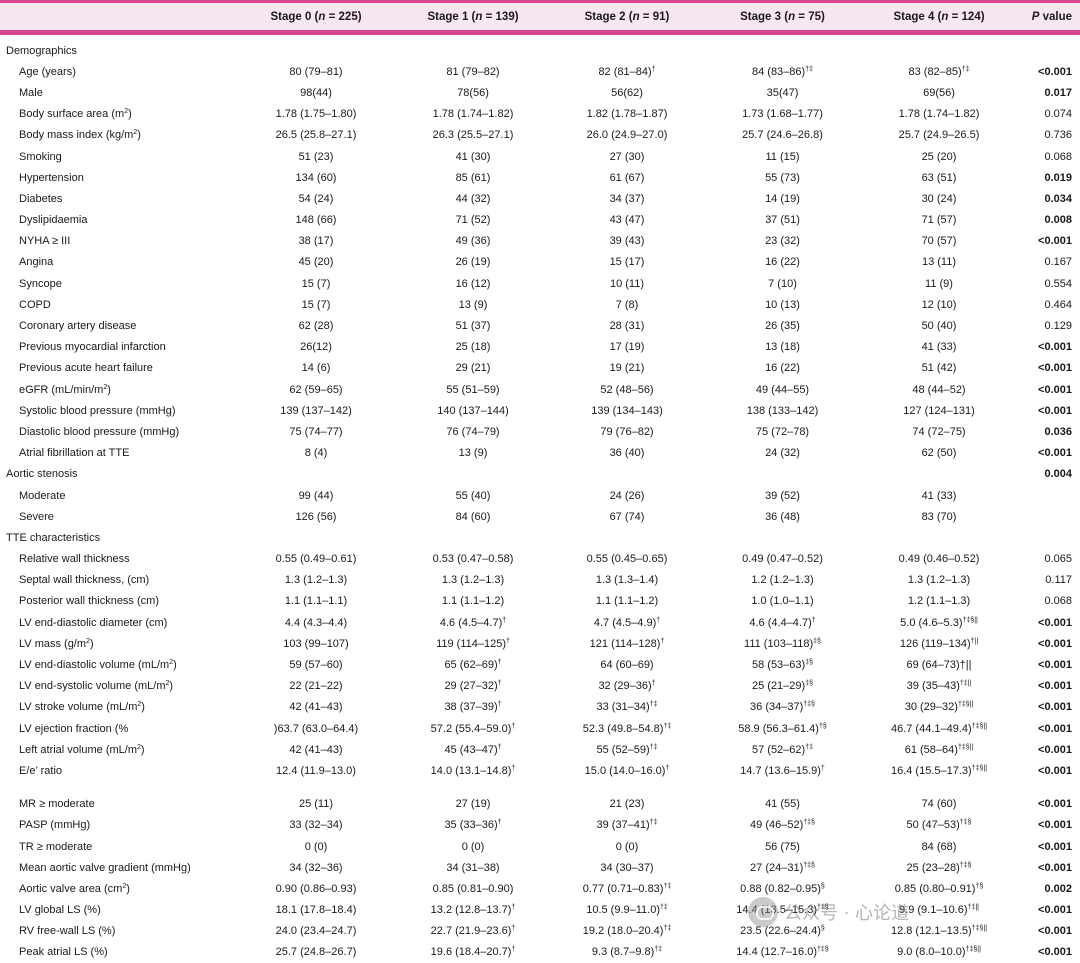  Describe the element at coordinates (939, 622) in the screenshot. I see `stage-4-value: 5.0 (4.6–5.3)†‡§||` at that location.